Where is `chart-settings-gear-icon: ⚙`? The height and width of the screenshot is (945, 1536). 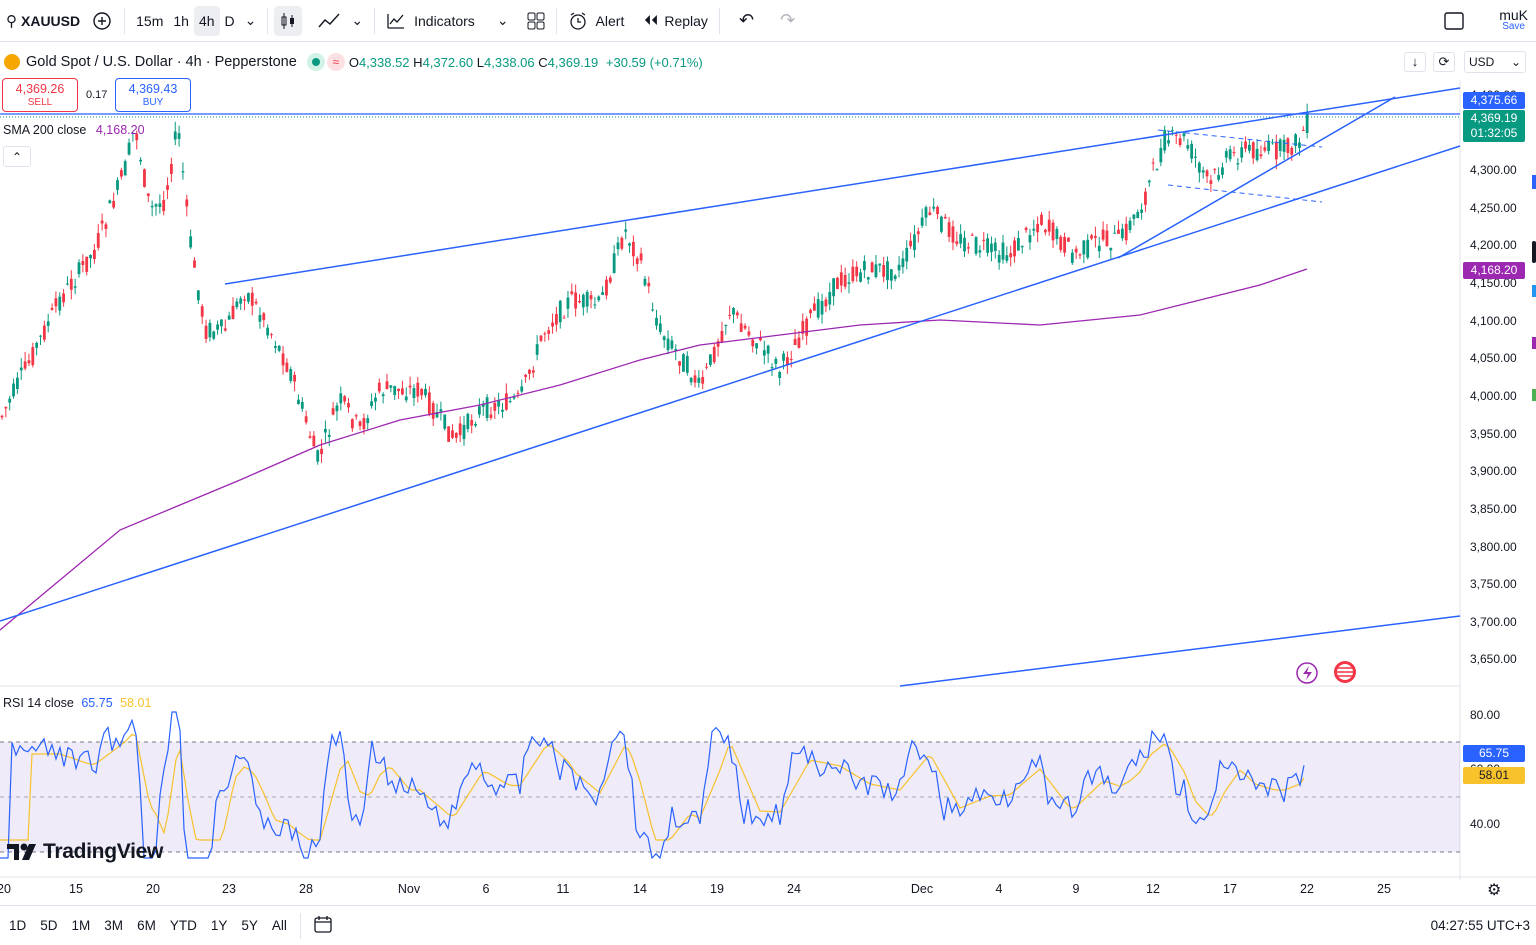 chart-settings-gear-icon: ⚙ is located at coordinates (1494, 890).